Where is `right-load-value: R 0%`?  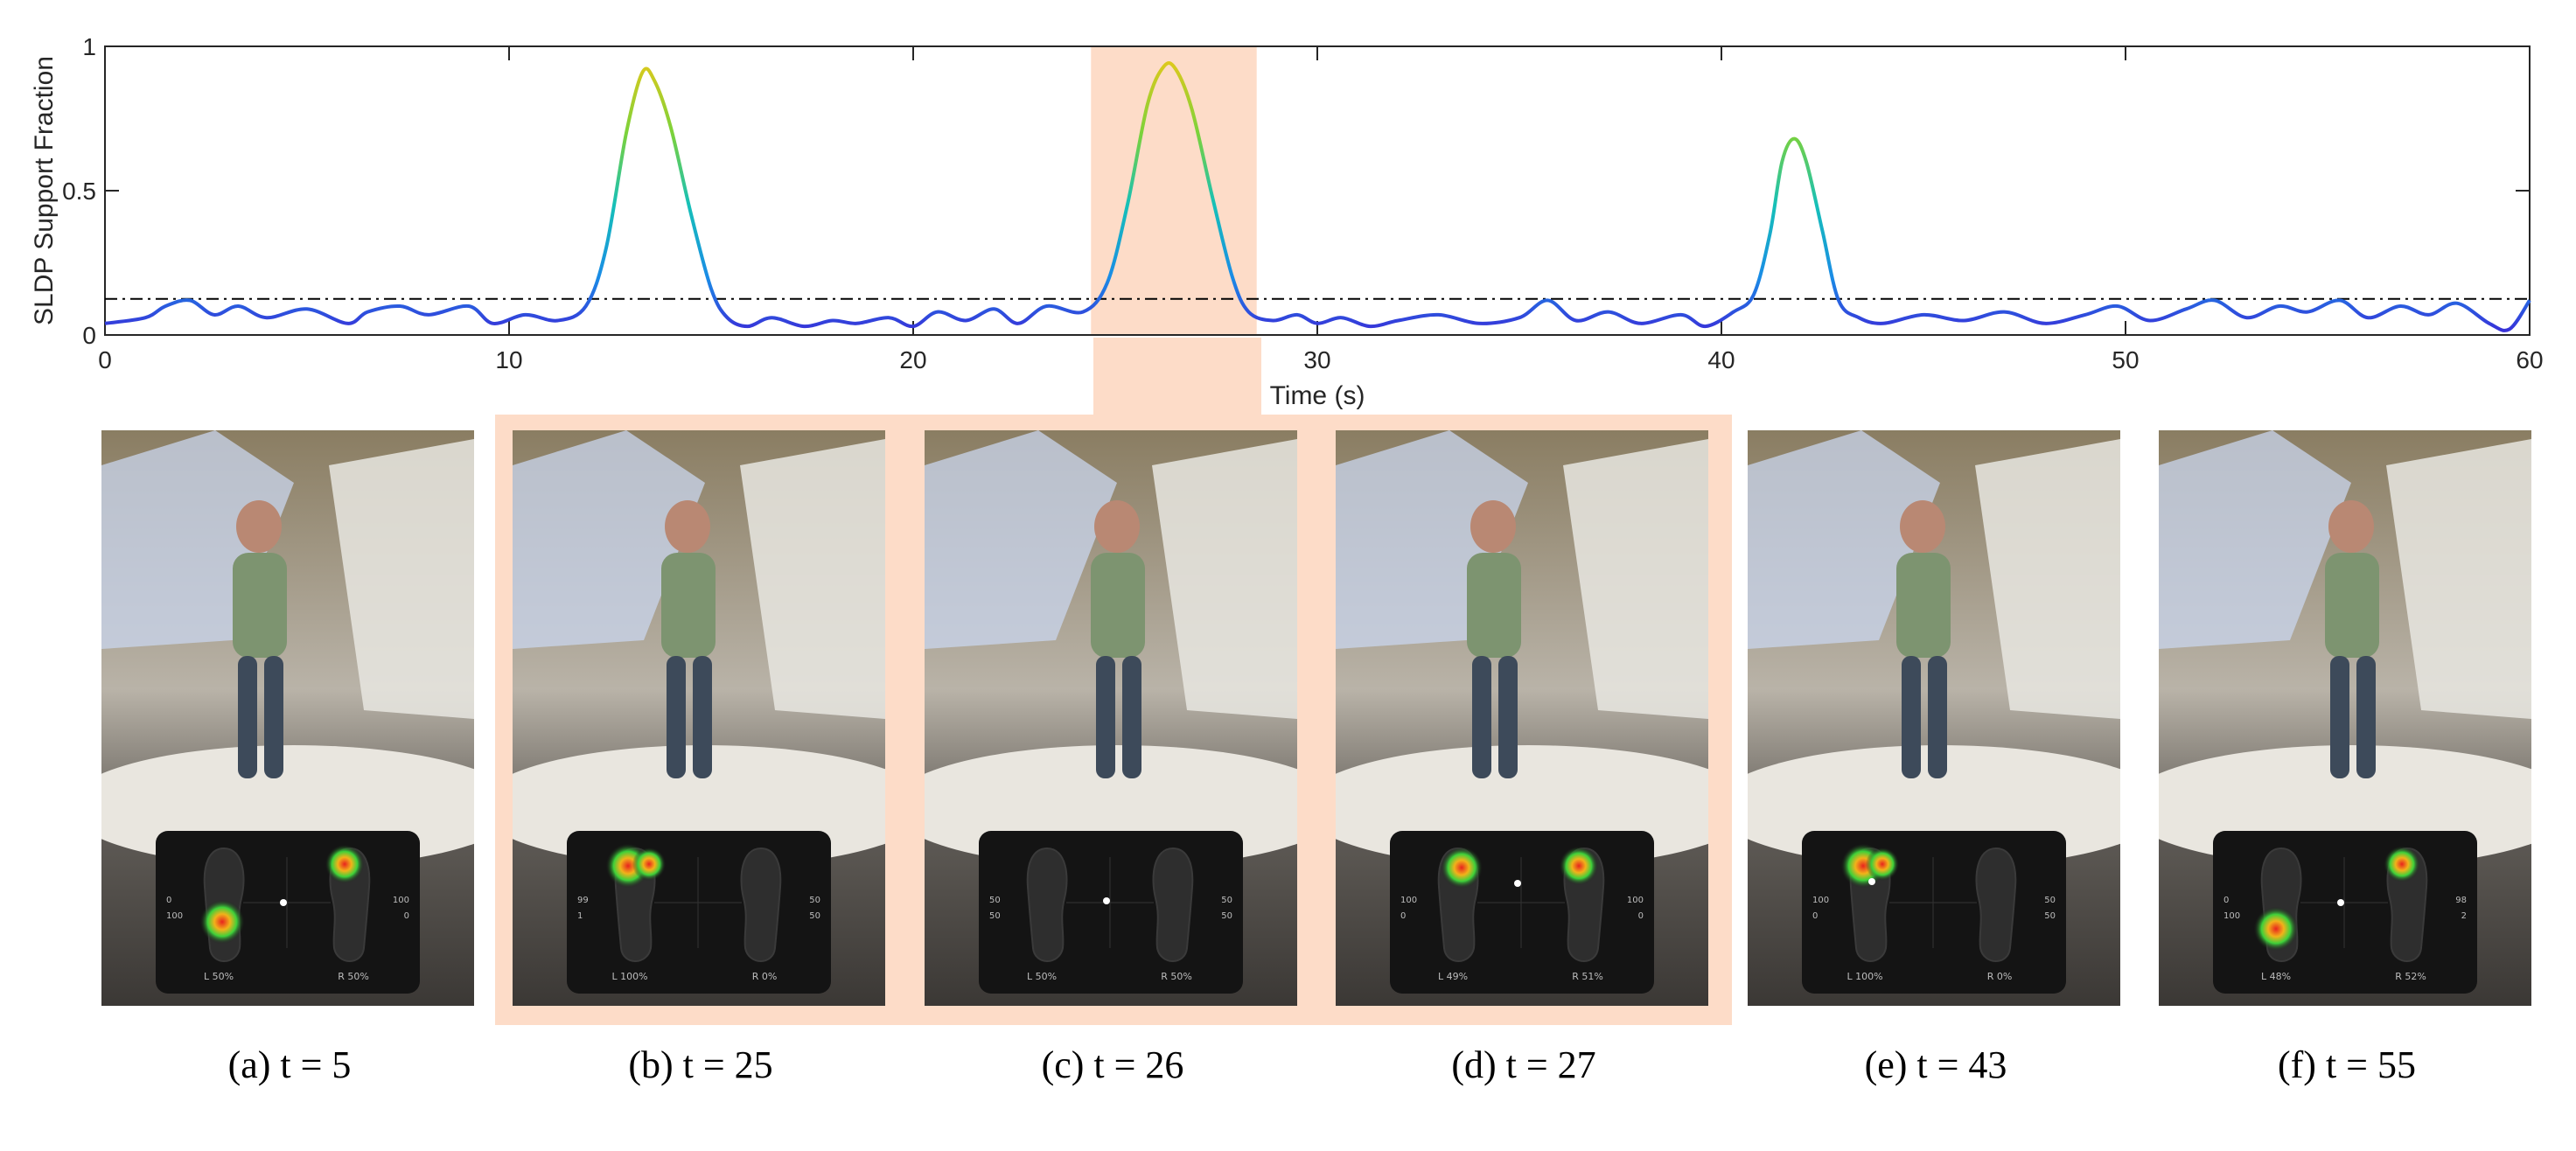
right-load-value: R 0% is located at coordinates (2000, 977).